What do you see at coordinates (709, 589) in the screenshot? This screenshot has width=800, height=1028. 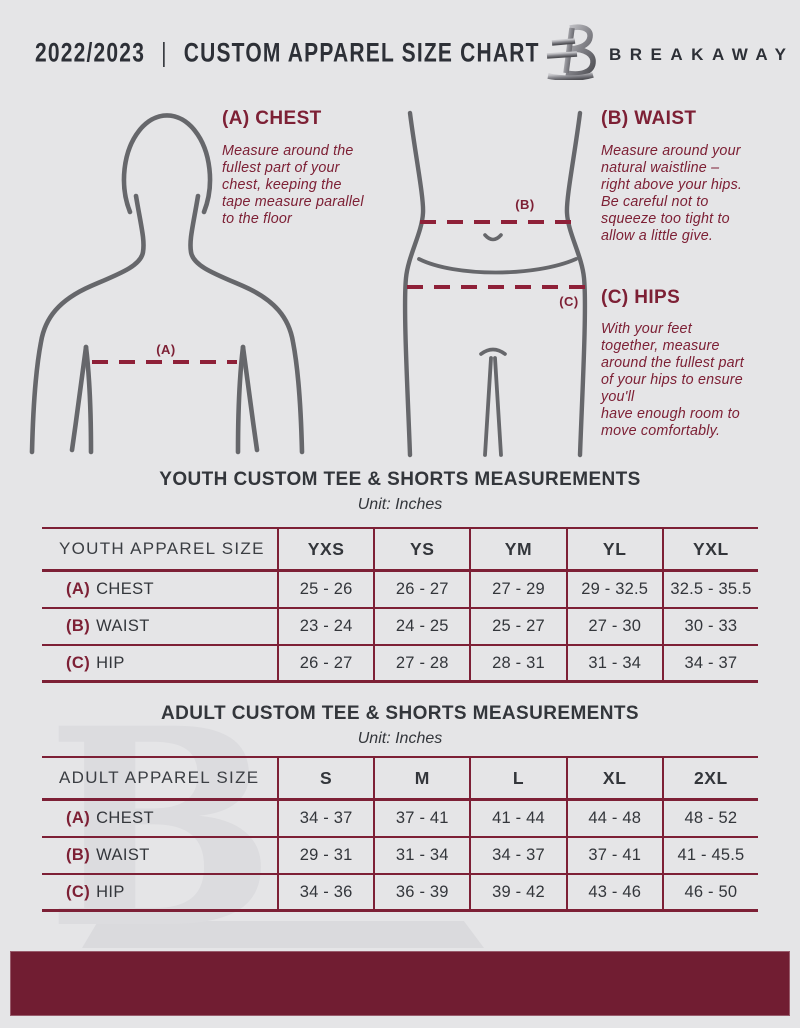 I see `measurement-cell: 32.5 - 35.5` at bounding box center [709, 589].